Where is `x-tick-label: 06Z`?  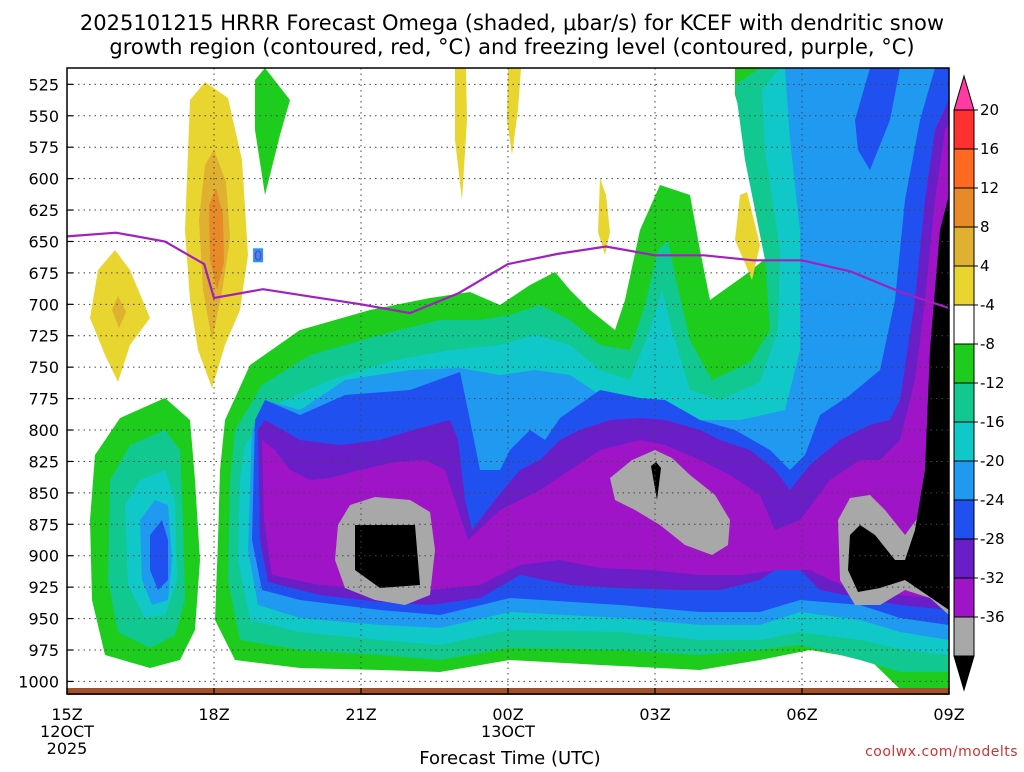 x-tick-label: 06Z is located at coordinates (801, 714).